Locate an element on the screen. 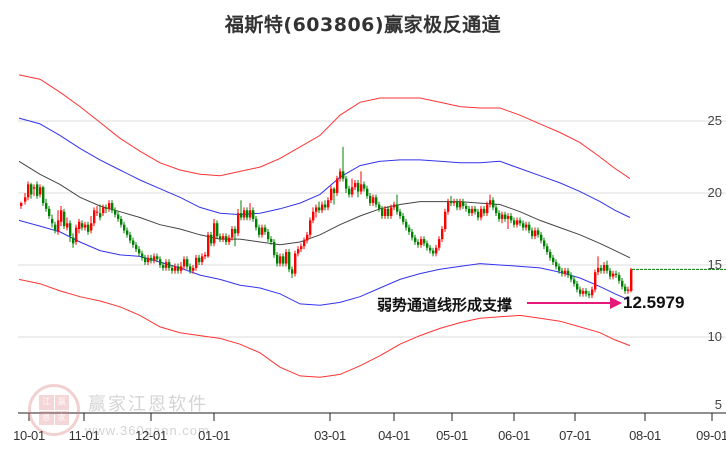 The image size is (726, 450). x-tick-label: 10-01 is located at coordinates (29, 435).